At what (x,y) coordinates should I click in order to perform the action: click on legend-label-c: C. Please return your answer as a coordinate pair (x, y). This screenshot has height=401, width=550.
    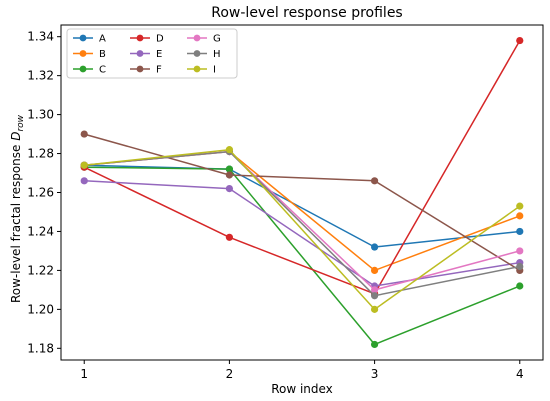
    Looking at the image, I should click on (102, 70).